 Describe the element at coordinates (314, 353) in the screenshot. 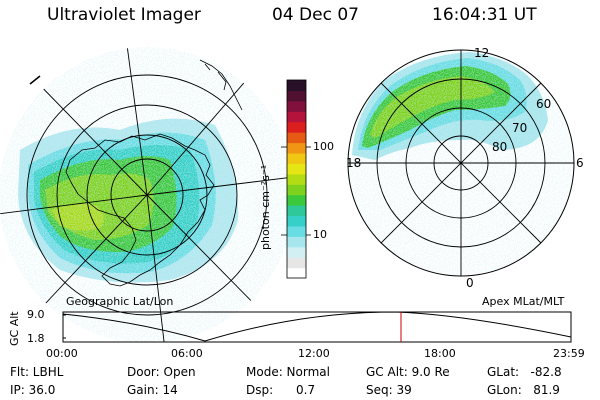

I see `xtick-1200: 12:00` at that location.